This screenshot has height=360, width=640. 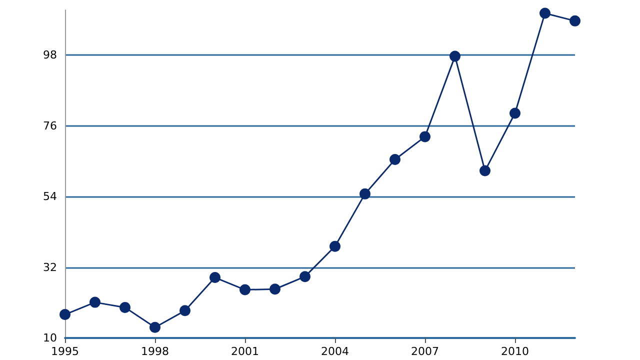 I want to click on y-tick-label: 54, so click(x=50, y=197).